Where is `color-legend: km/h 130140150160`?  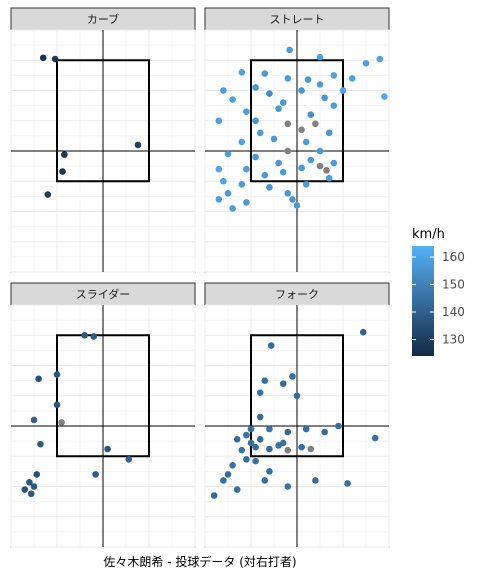
color-legend: km/h 130140150160 is located at coordinates (438, 291).